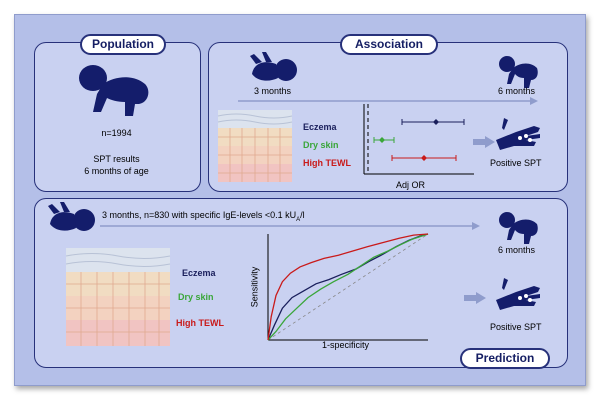  What do you see at coordinates (518, 134) in the screenshot?
I see `skin-prick-test-hand-icon` at bounding box center [518, 134].